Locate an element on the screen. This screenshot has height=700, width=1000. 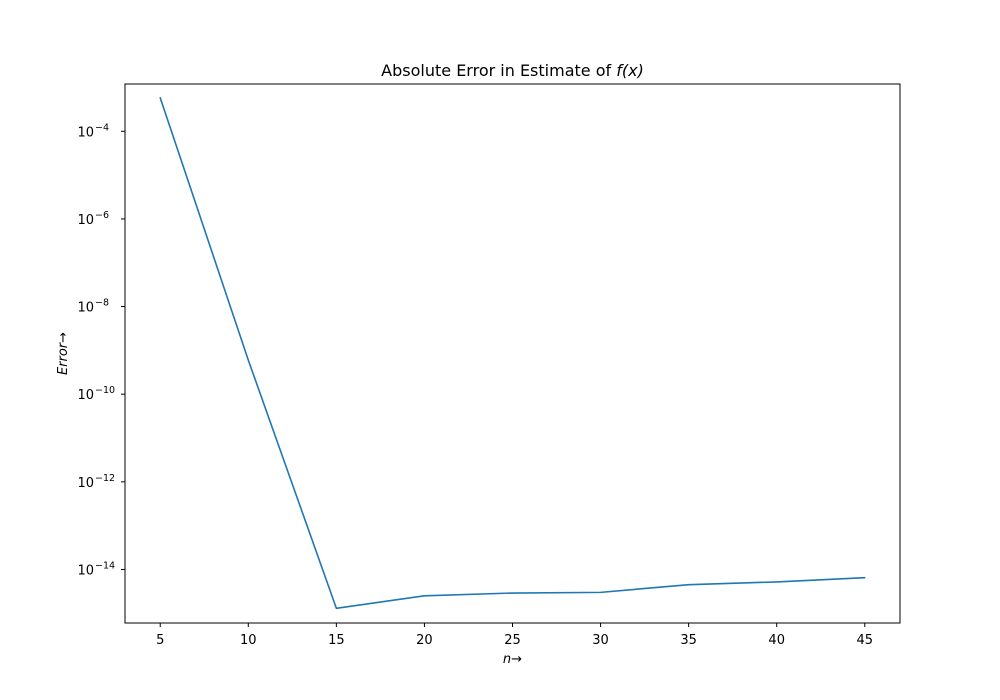
x-axis-label-arrow: → is located at coordinates (516, 659).